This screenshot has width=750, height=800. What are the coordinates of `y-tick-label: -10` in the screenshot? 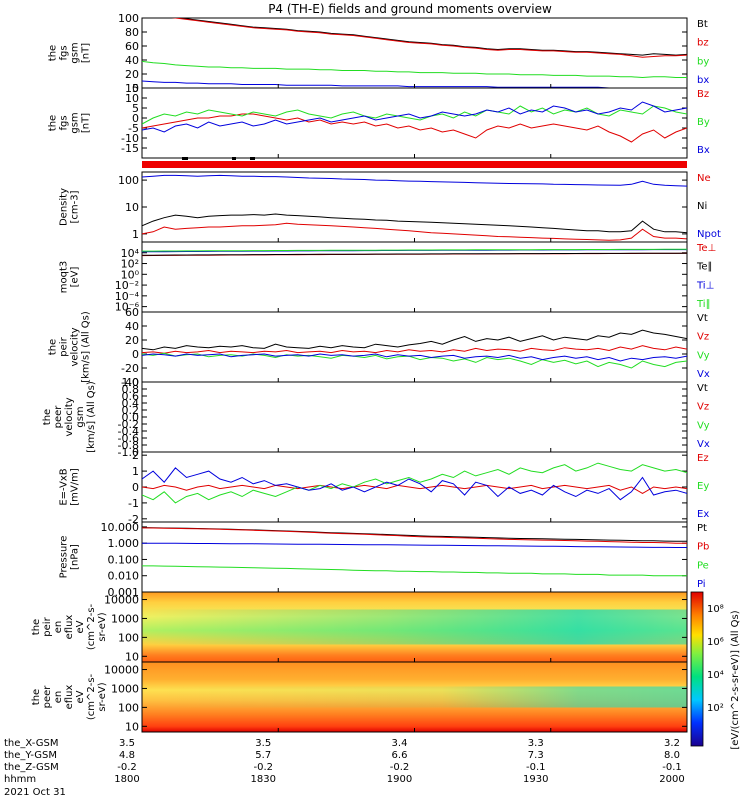 It's located at (130, 138).